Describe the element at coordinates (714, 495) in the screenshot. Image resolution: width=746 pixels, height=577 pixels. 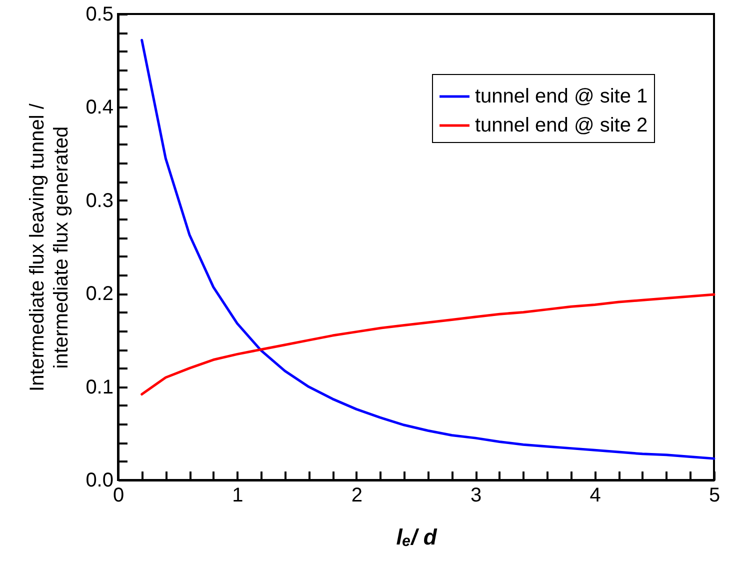
I see `x-tick-label: 5` at that location.